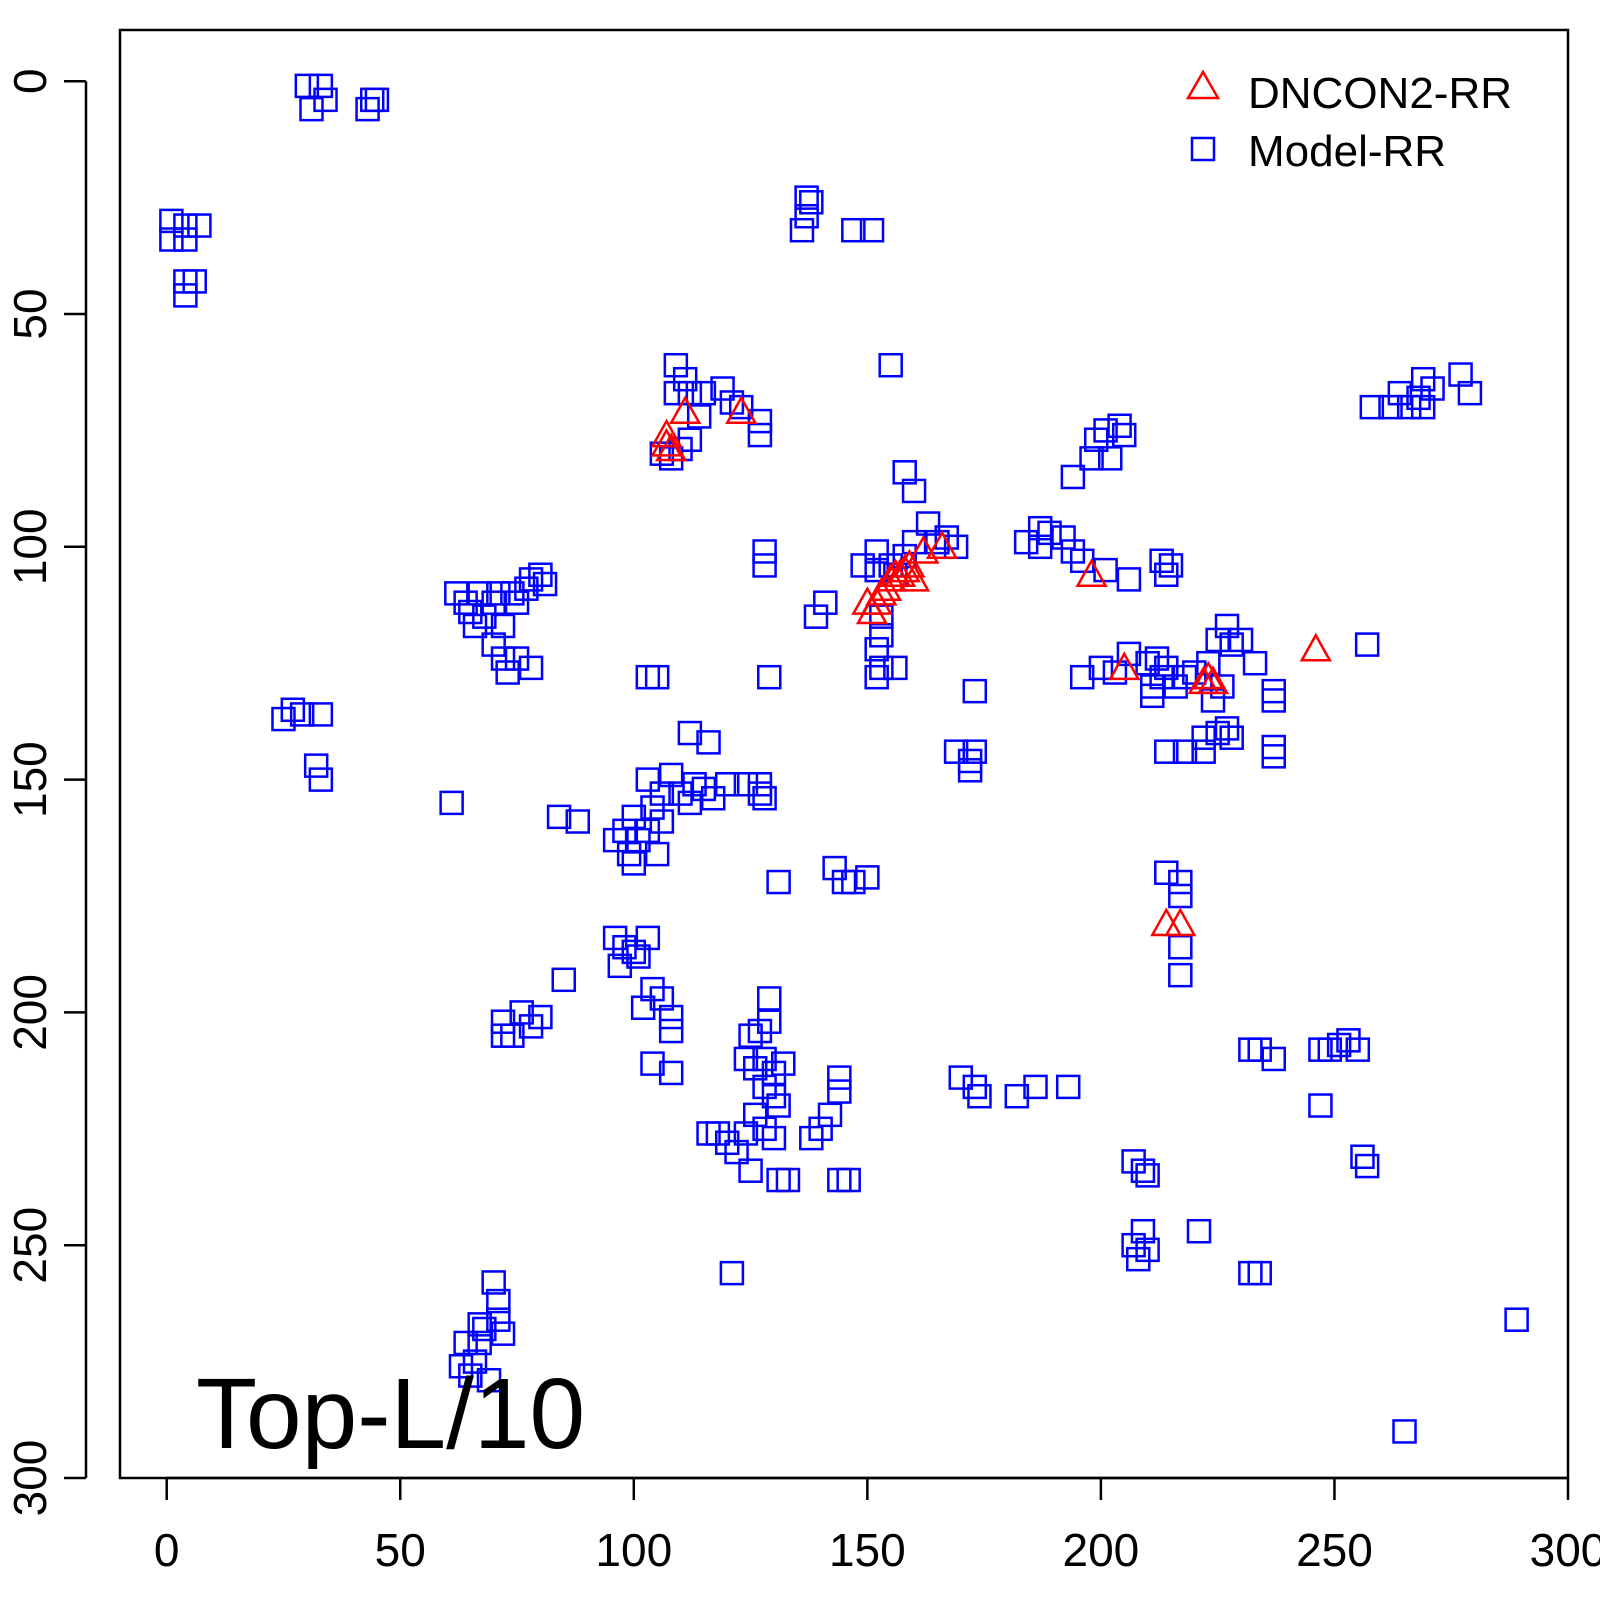 The width and height of the screenshot is (1600, 1600). Describe the element at coordinates (400, 1550) in the screenshot. I see `x-tick-label: 50` at that location.